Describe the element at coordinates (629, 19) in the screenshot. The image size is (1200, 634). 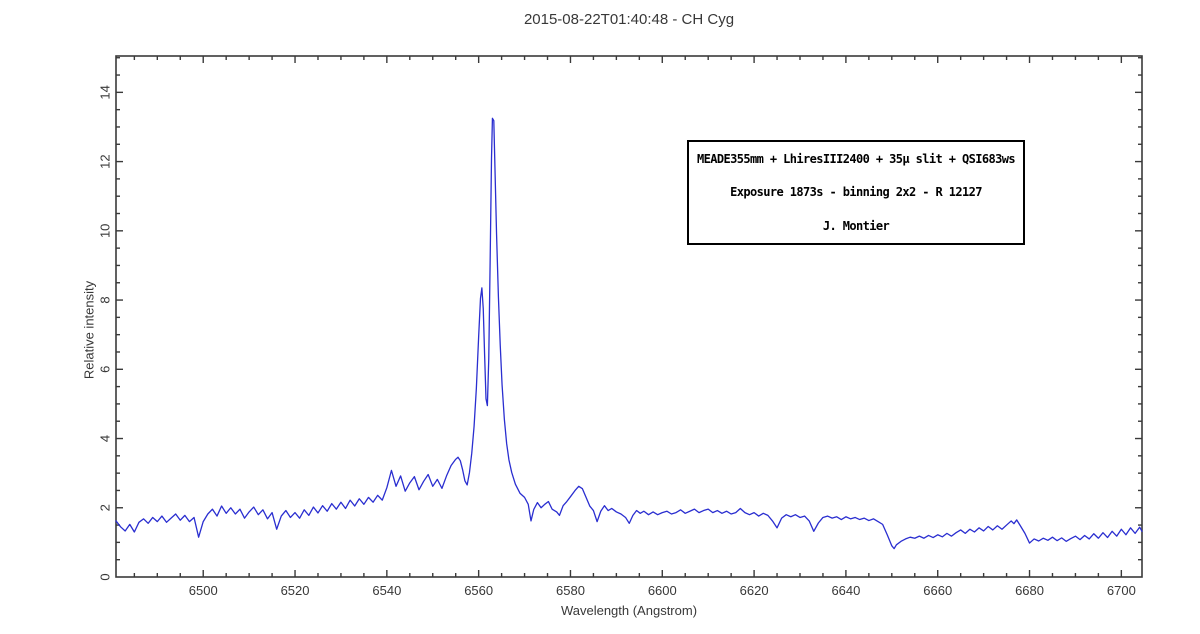
I see `page-title: 2015-08-22T01:40:48 - CH Cyg` at that location.